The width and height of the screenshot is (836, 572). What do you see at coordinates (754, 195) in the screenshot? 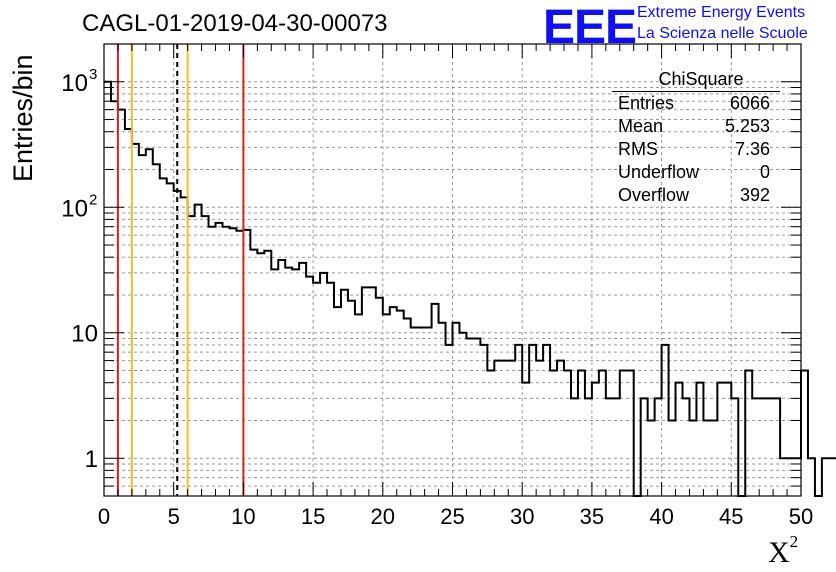
I see `stats-value: 392` at bounding box center [754, 195].